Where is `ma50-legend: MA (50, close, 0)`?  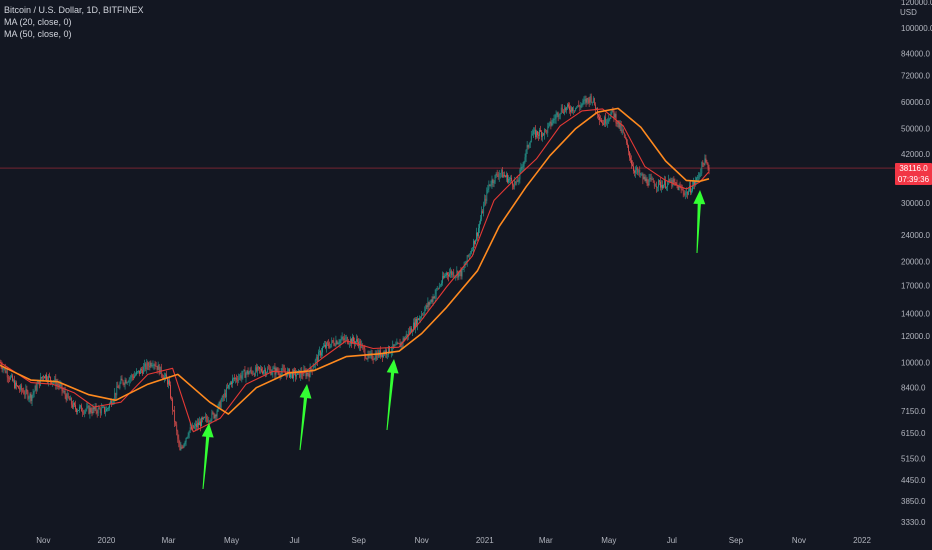 ma50-legend: MA (50, close, 0) is located at coordinates (38, 34).